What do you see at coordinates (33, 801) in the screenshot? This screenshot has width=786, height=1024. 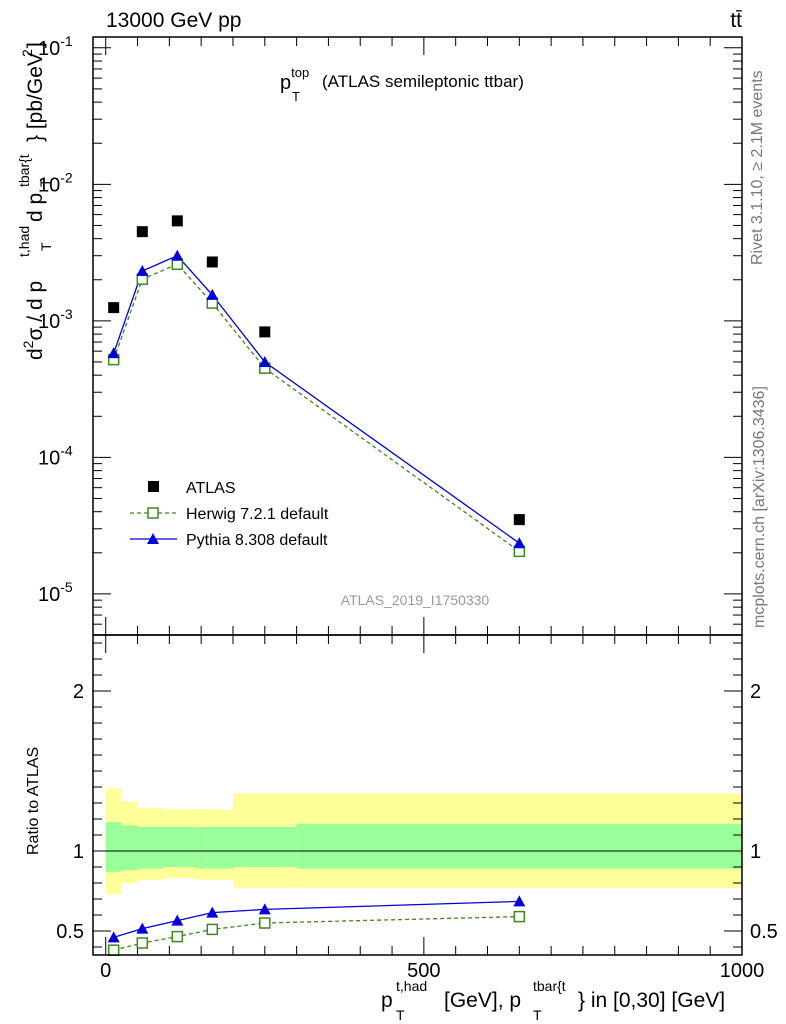 I see `ratio-y-axis-label: Ratio to ATLAS` at bounding box center [33, 801].